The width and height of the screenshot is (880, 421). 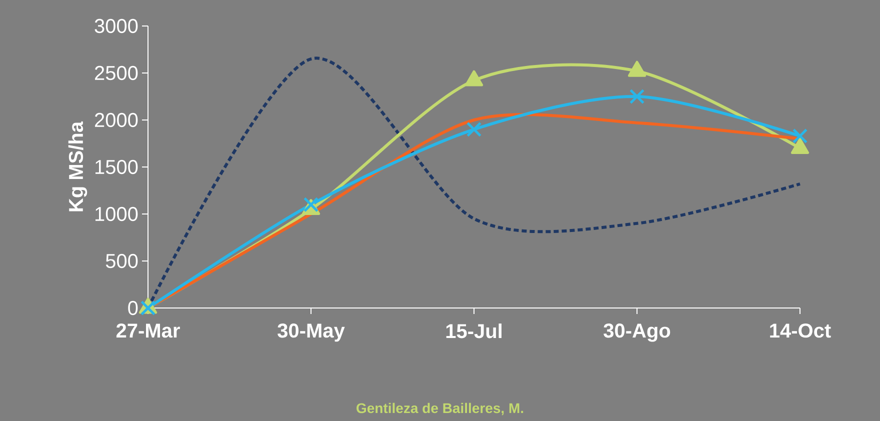 I want to click on y-tick-label: 500, so click(x=122, y=261).